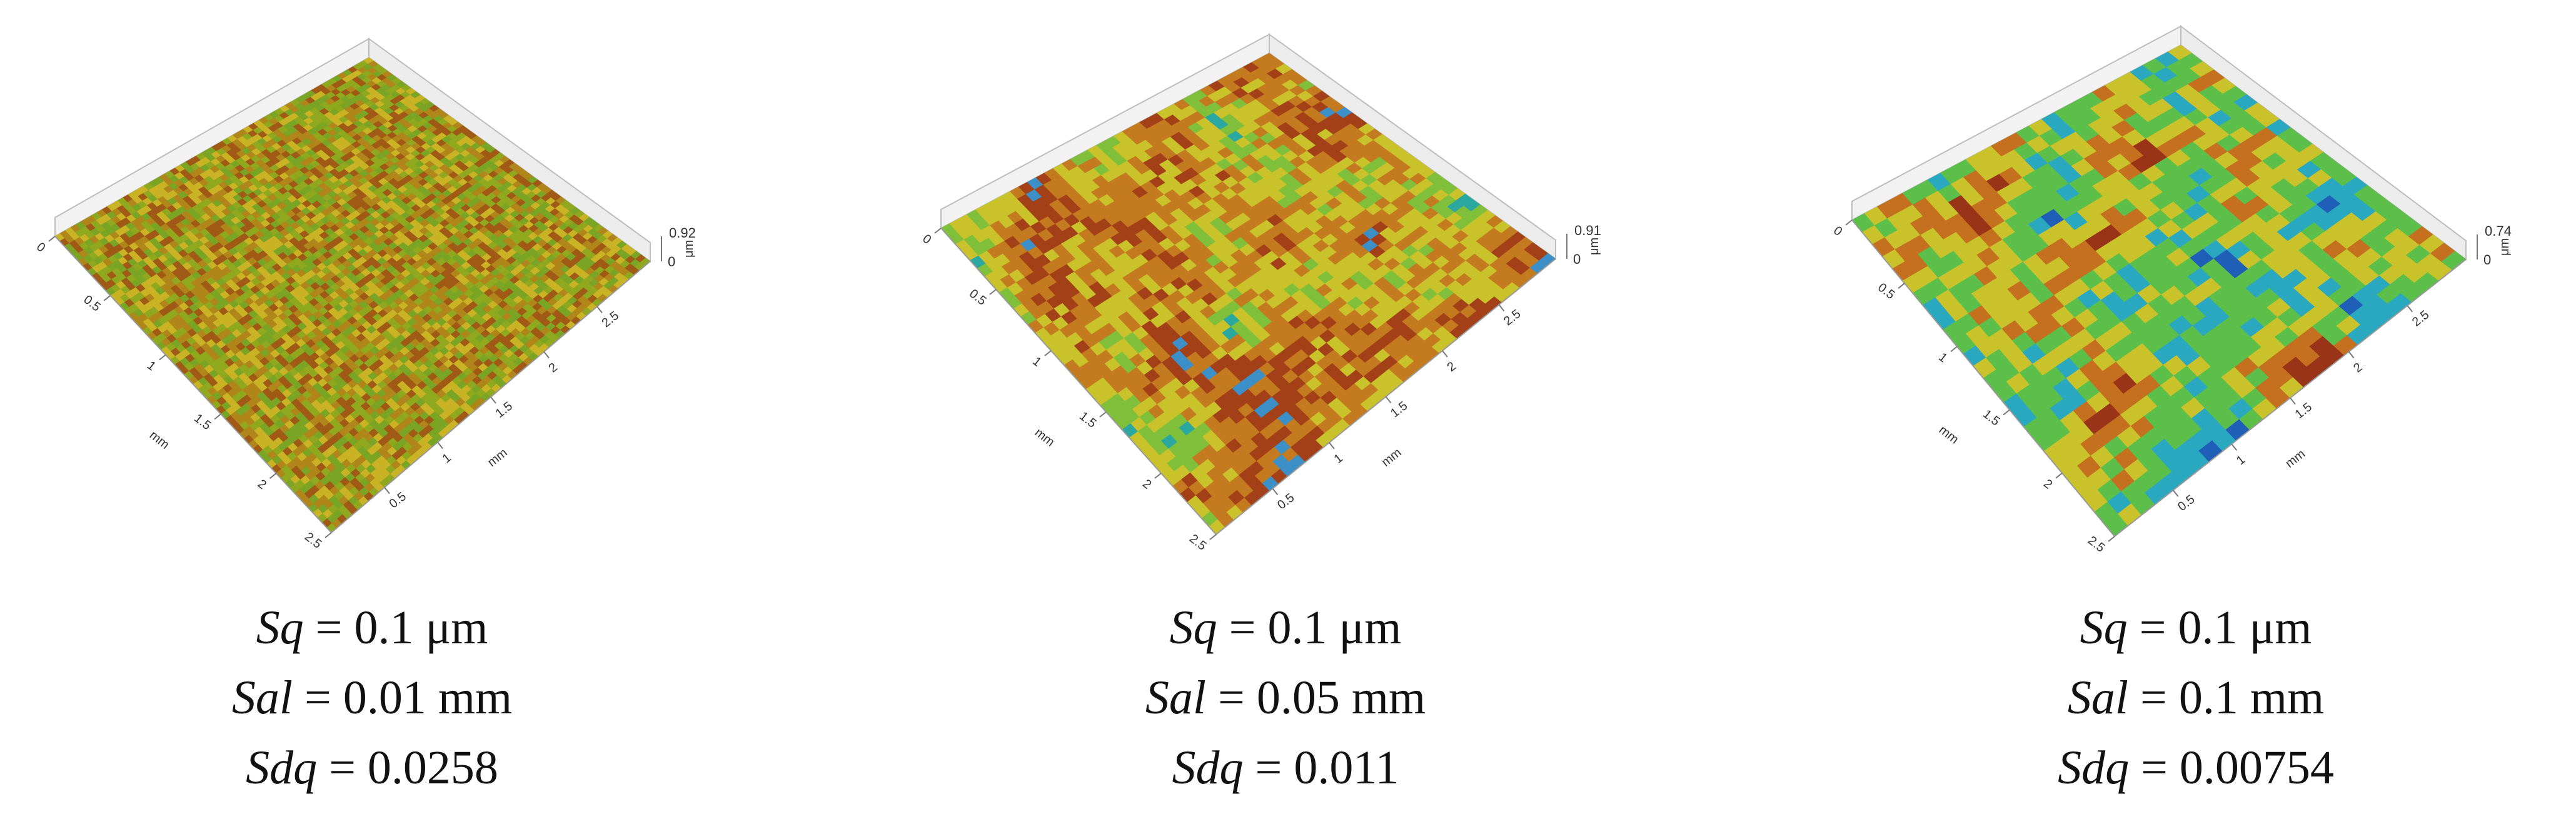  What do you see at coordinates (202, 422) in the screenshot?
I see `left-axis-tick-label: 1.5` at bounding box center [202, 422].